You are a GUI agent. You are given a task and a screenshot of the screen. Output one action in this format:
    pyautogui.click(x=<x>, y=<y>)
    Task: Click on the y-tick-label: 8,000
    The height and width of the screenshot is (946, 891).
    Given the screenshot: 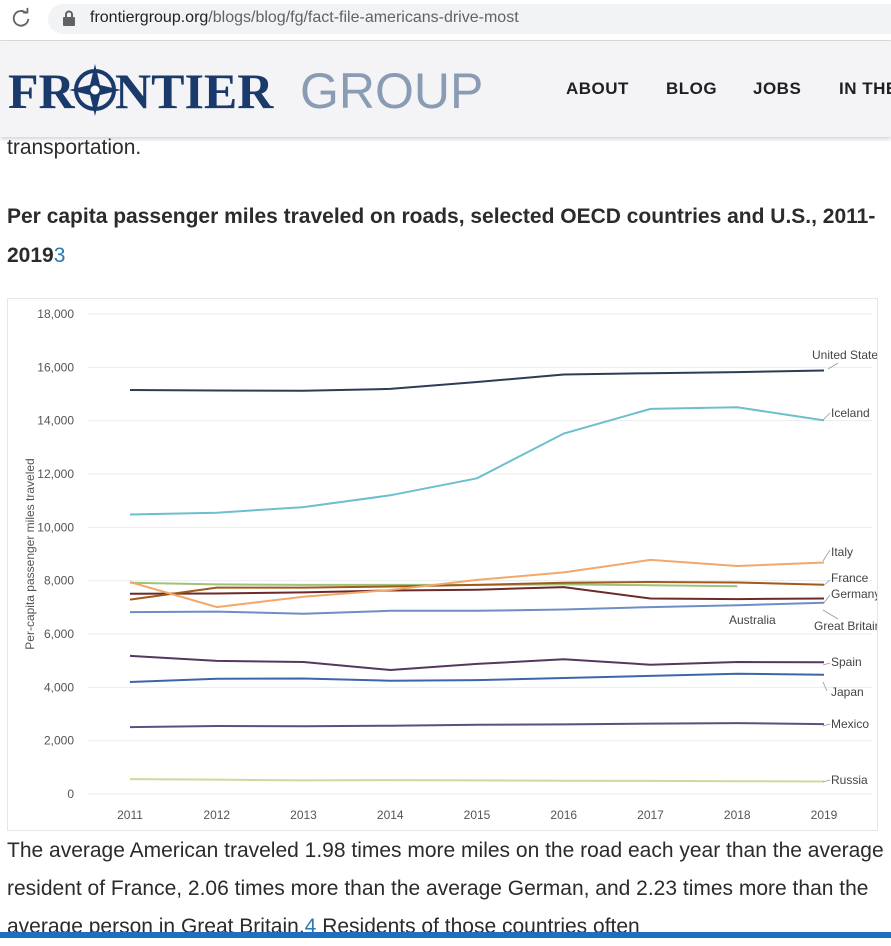 What is the action you would take?
    pyautogui.click(x=59, y=581)
    